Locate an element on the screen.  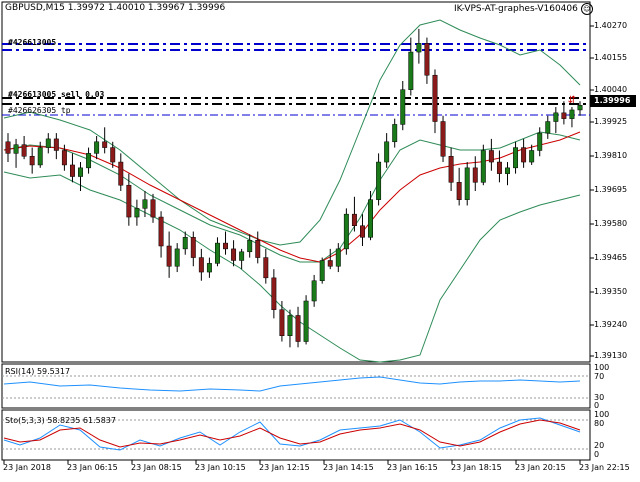
trade-arrow-icon: ⇵ is located at coordinates (572, 100).